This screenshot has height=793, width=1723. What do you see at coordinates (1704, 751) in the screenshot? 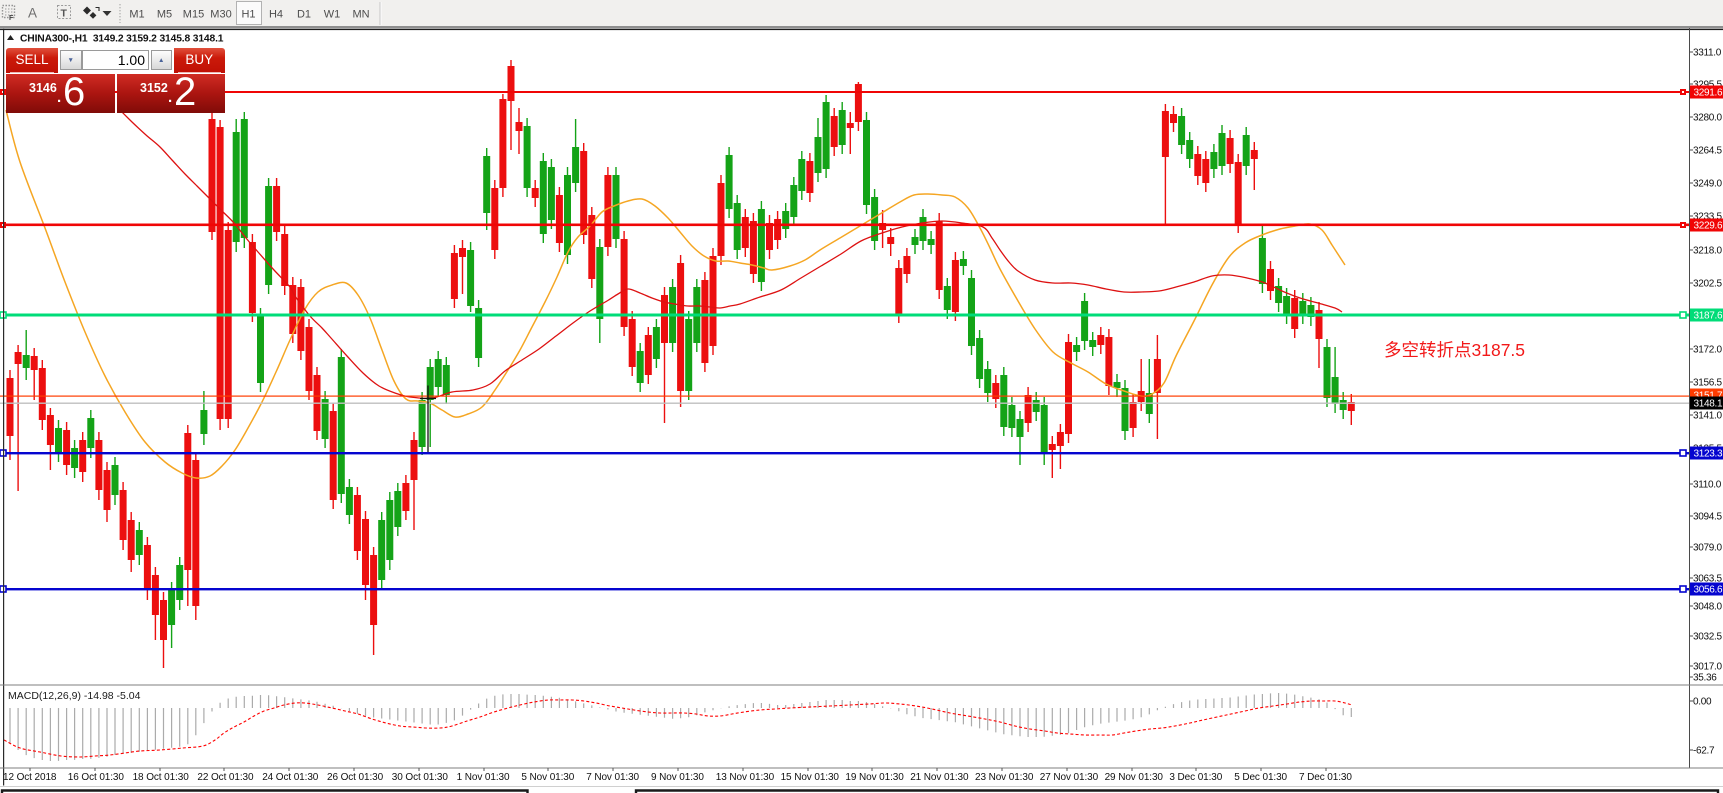
I see `svg-text: -62.7` at bounding box center [1704, 751].